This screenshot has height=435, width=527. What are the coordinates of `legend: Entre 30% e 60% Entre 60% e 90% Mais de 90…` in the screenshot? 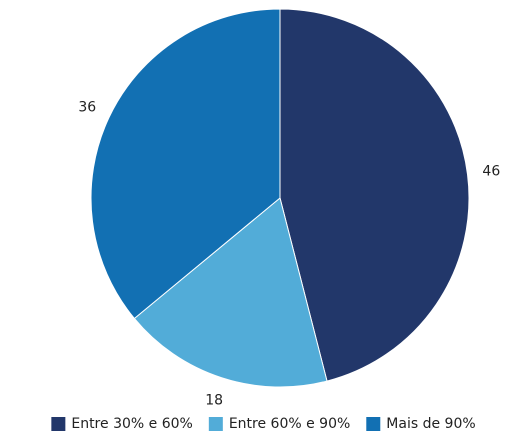 It's located at (263, 424).